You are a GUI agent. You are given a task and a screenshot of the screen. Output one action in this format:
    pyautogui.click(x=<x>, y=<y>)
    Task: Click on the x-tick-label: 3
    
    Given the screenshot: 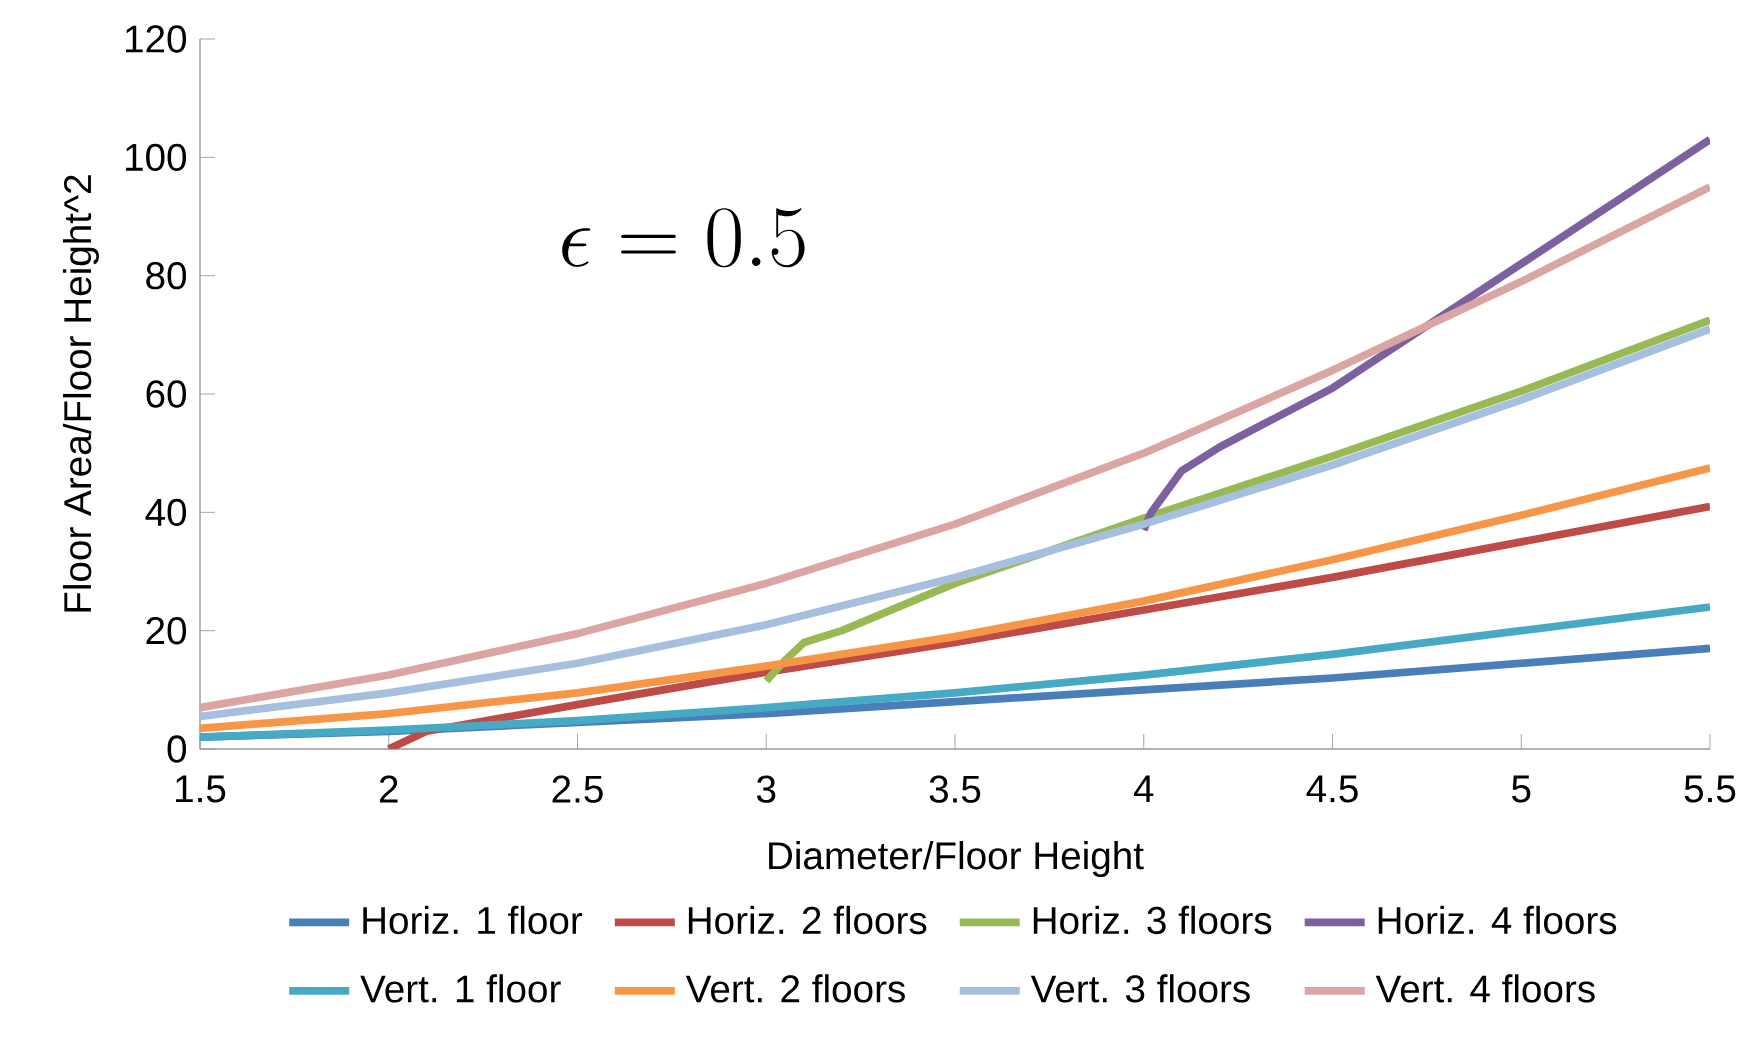 What is the action you would take?
    pyautogui.click(x=766, y=789)
    